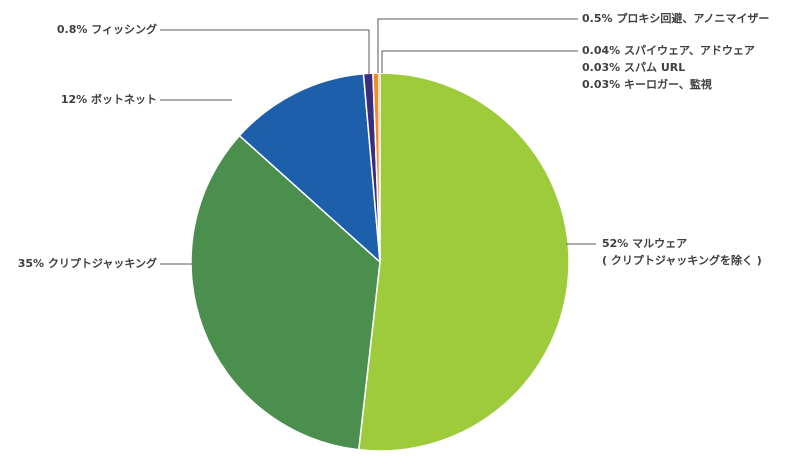 This screenshot has height=469, width=800. I want to click on slice-label: 52% マルウェア, so click(644, 243).